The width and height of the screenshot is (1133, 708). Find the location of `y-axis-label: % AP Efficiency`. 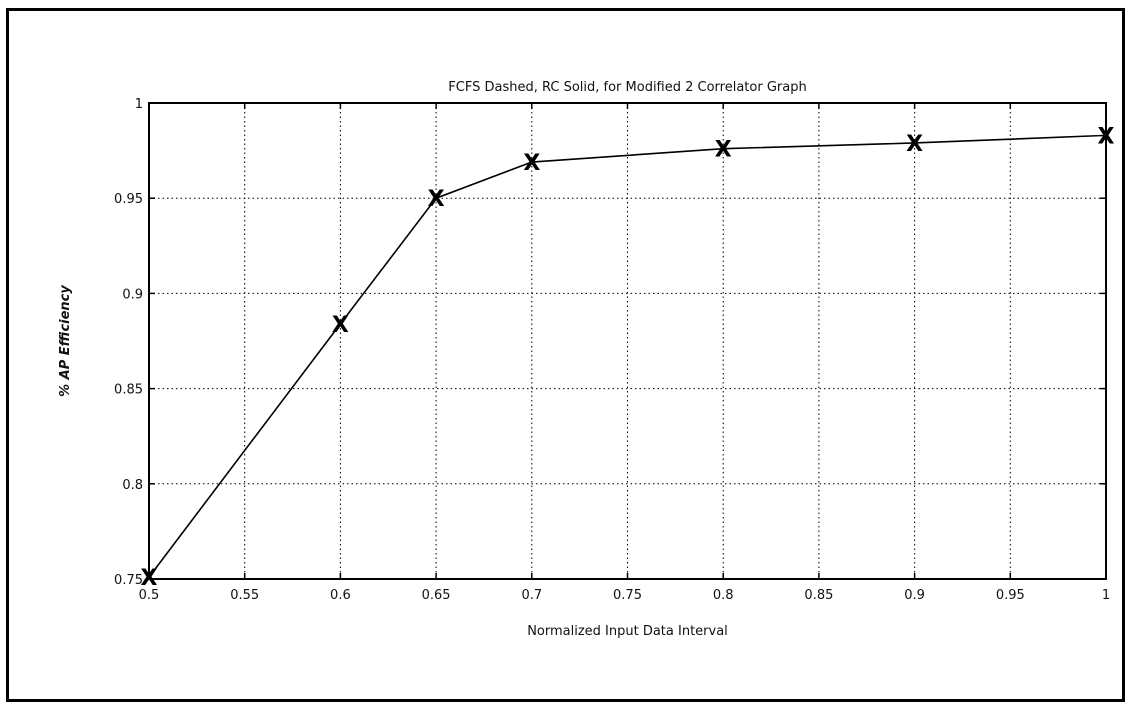

y-axis-label: % AP Efficiency is located at coordinates (65, 341).